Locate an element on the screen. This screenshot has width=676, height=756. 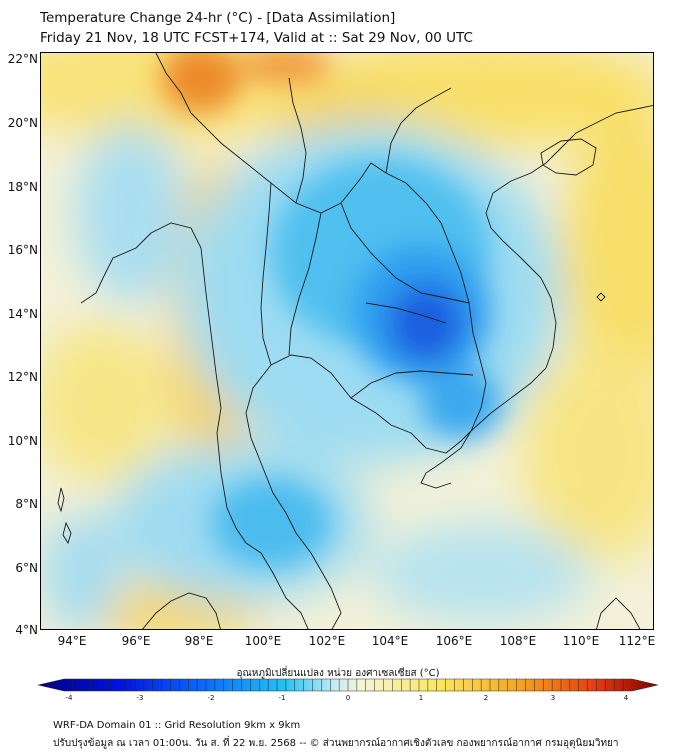
colorbar-tick-label: -3 is located at coordinates (140, 698).